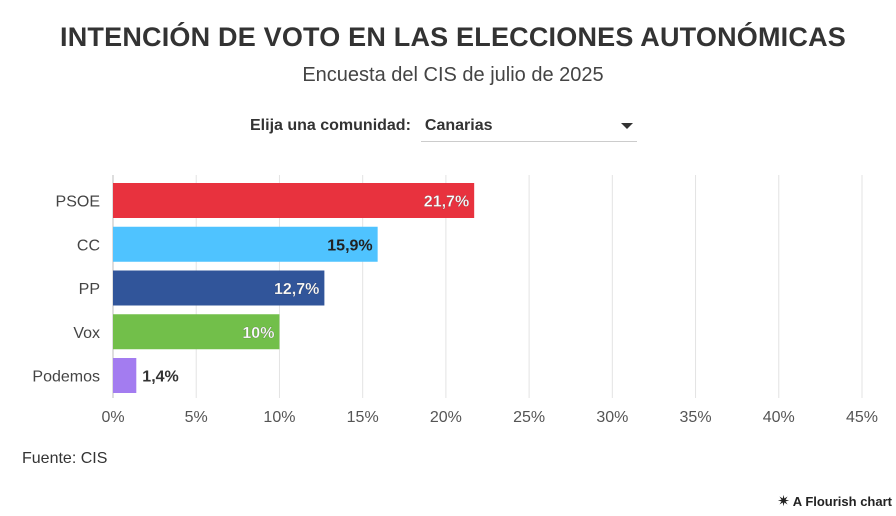  I want to click on community-selector-label: Elija una comunidad:, so click(330, 125).